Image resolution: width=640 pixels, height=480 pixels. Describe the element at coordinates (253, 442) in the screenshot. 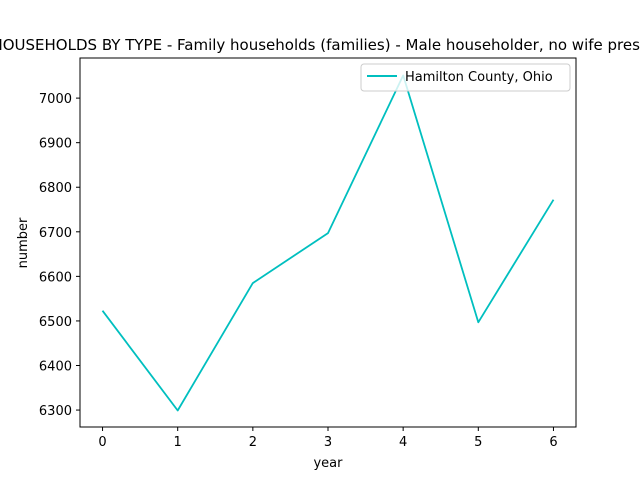

I see `x-tick-label: 2` at that location.